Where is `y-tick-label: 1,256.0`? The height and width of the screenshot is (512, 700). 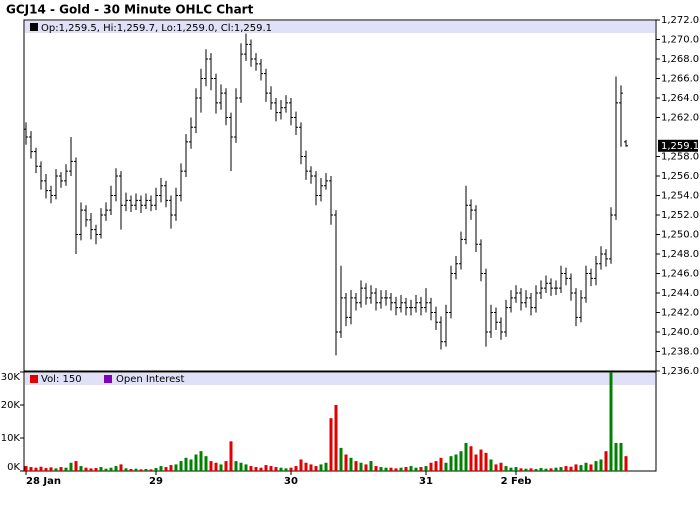 y-tick-label: 1,256.0 is located at coordinates (680, 176).